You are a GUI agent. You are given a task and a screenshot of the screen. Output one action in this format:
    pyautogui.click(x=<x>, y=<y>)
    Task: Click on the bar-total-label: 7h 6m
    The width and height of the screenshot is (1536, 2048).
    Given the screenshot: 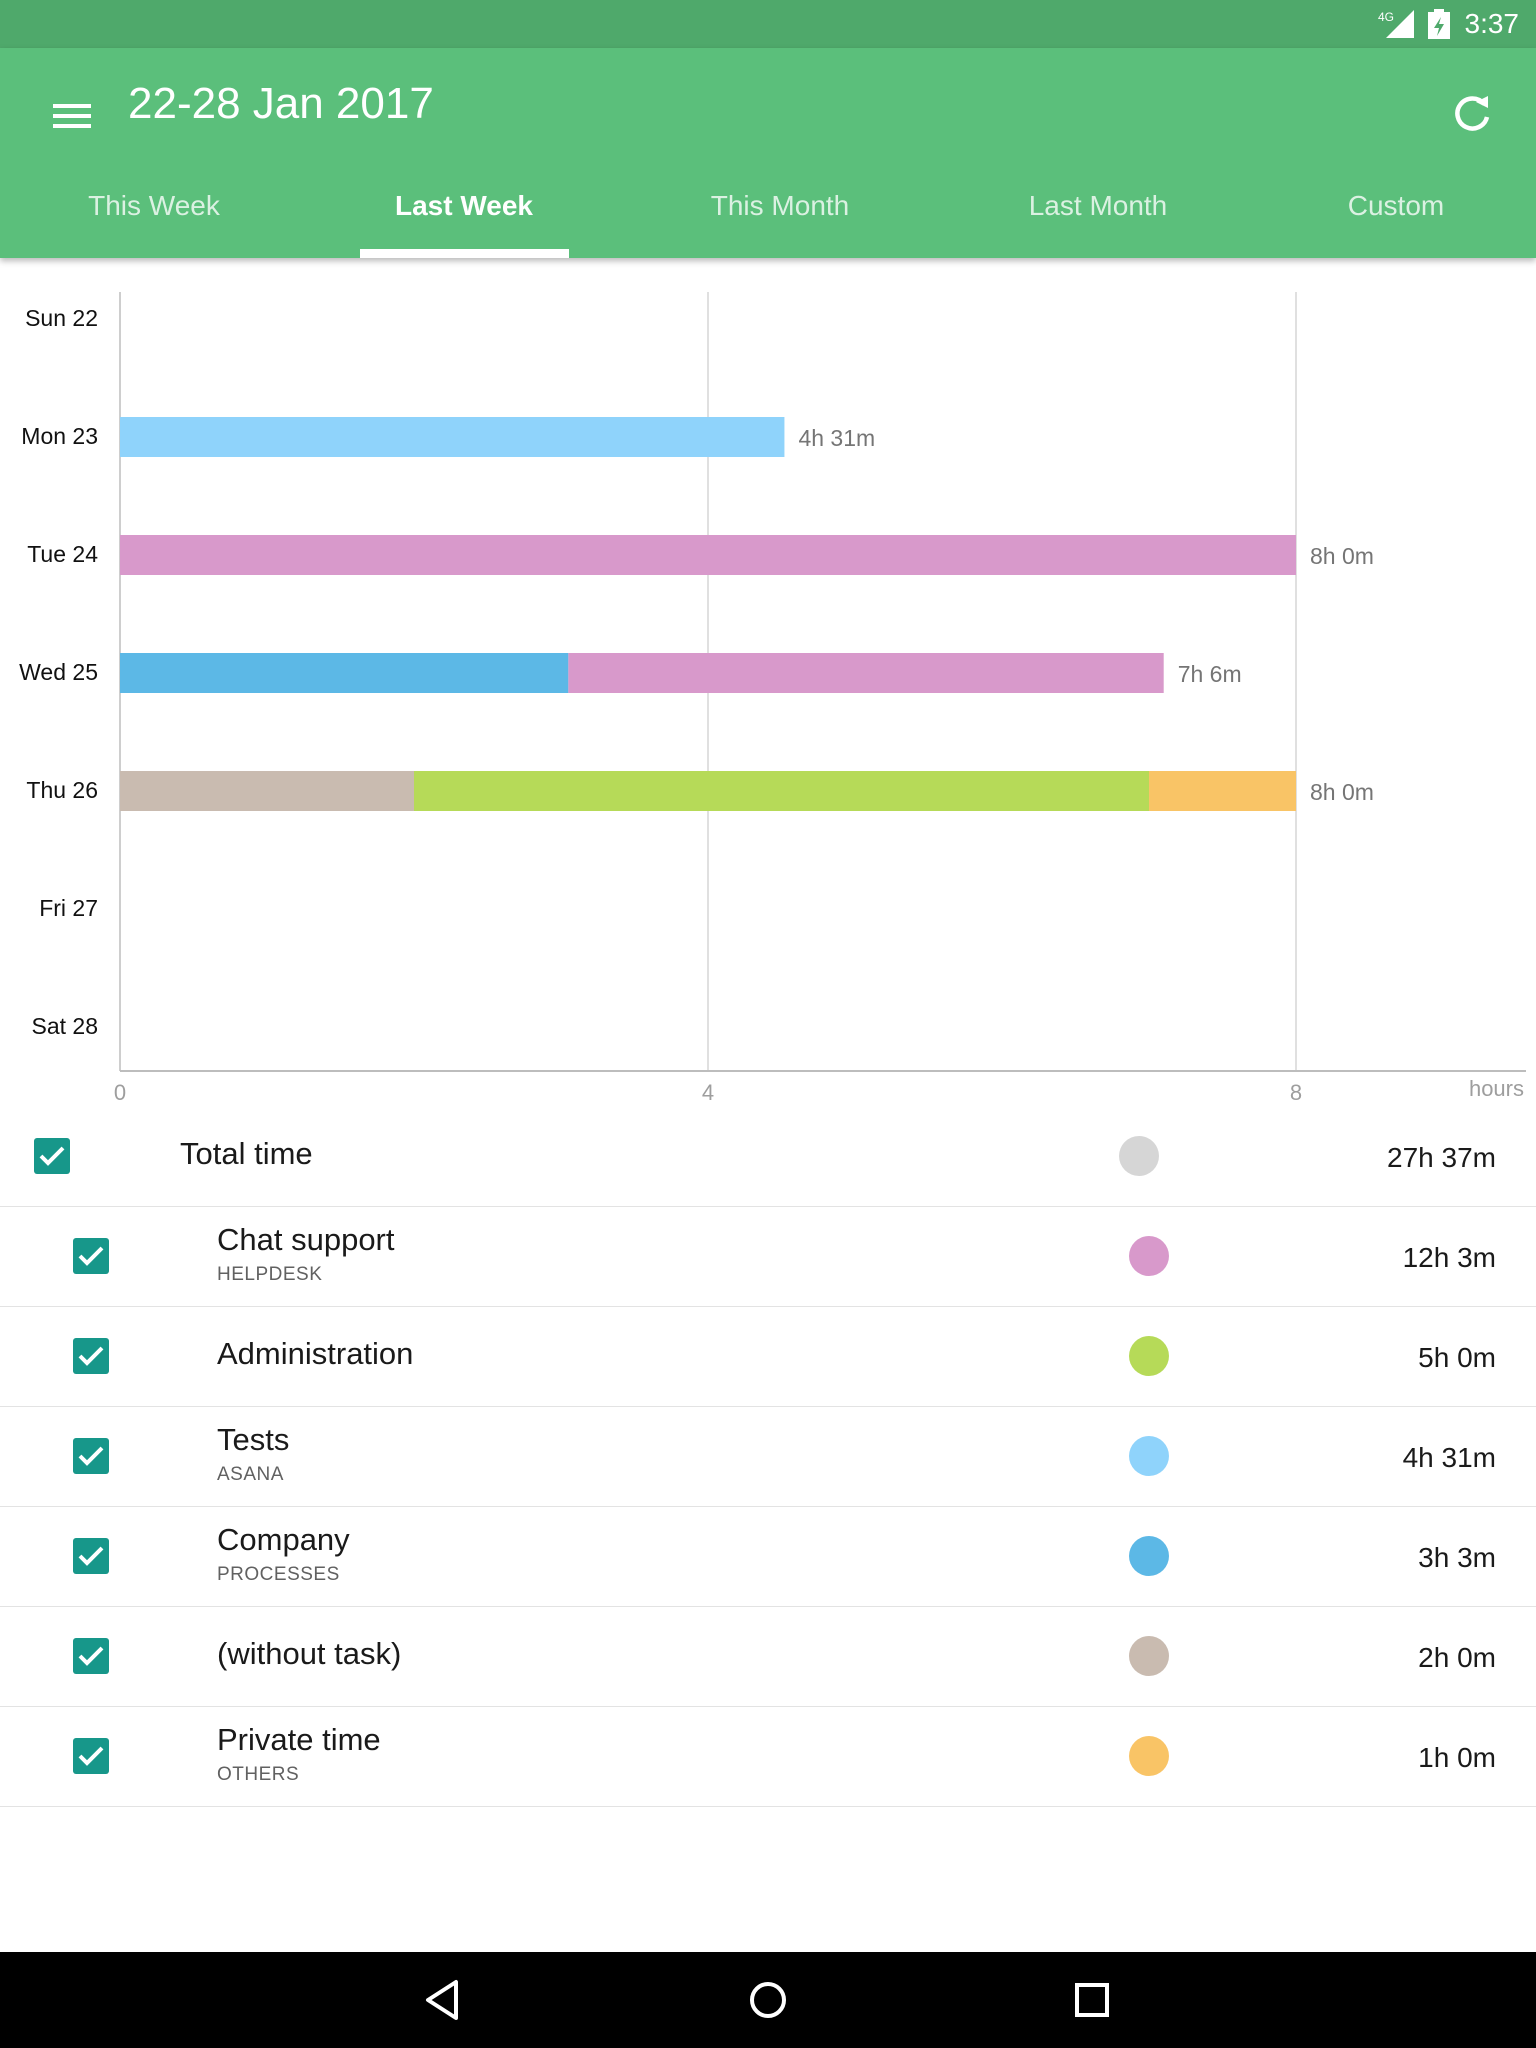 What is the action you would take?
    pyautogui.click(x=1210, y=674)
    